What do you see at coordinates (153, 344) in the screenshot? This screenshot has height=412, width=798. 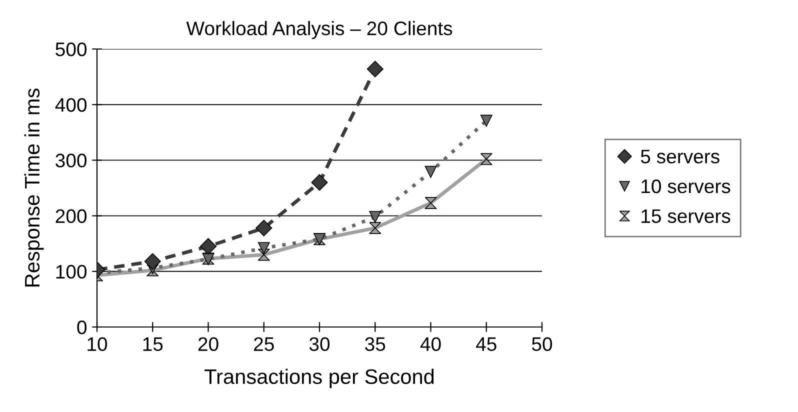 I see `x-tick-label: 15` at bounding box center [153, 344].